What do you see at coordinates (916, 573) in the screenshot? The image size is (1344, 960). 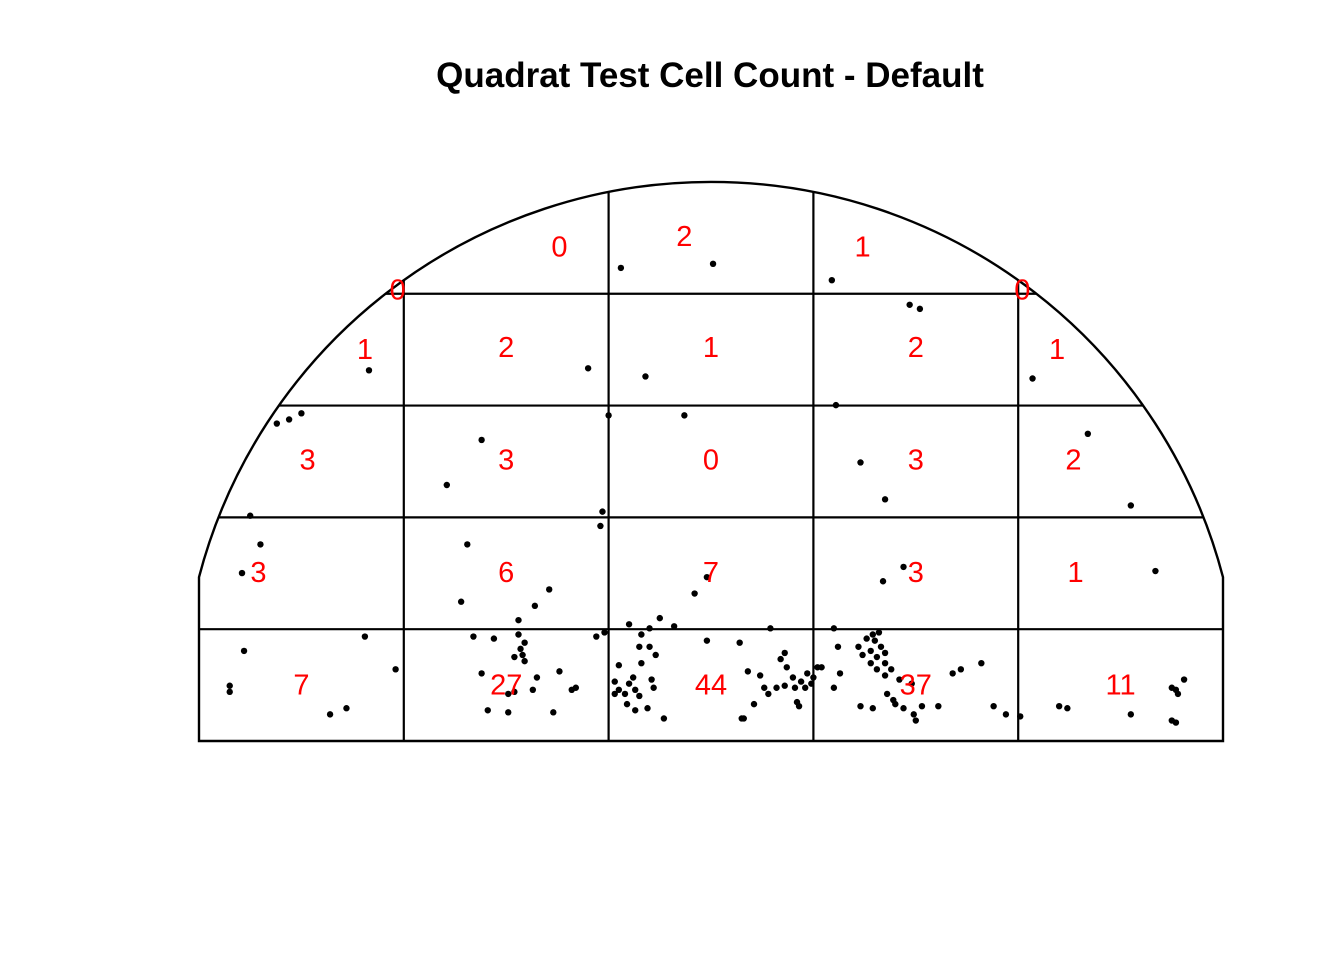 I see `cell-count-label: 3` at bounding box center [916, 573].